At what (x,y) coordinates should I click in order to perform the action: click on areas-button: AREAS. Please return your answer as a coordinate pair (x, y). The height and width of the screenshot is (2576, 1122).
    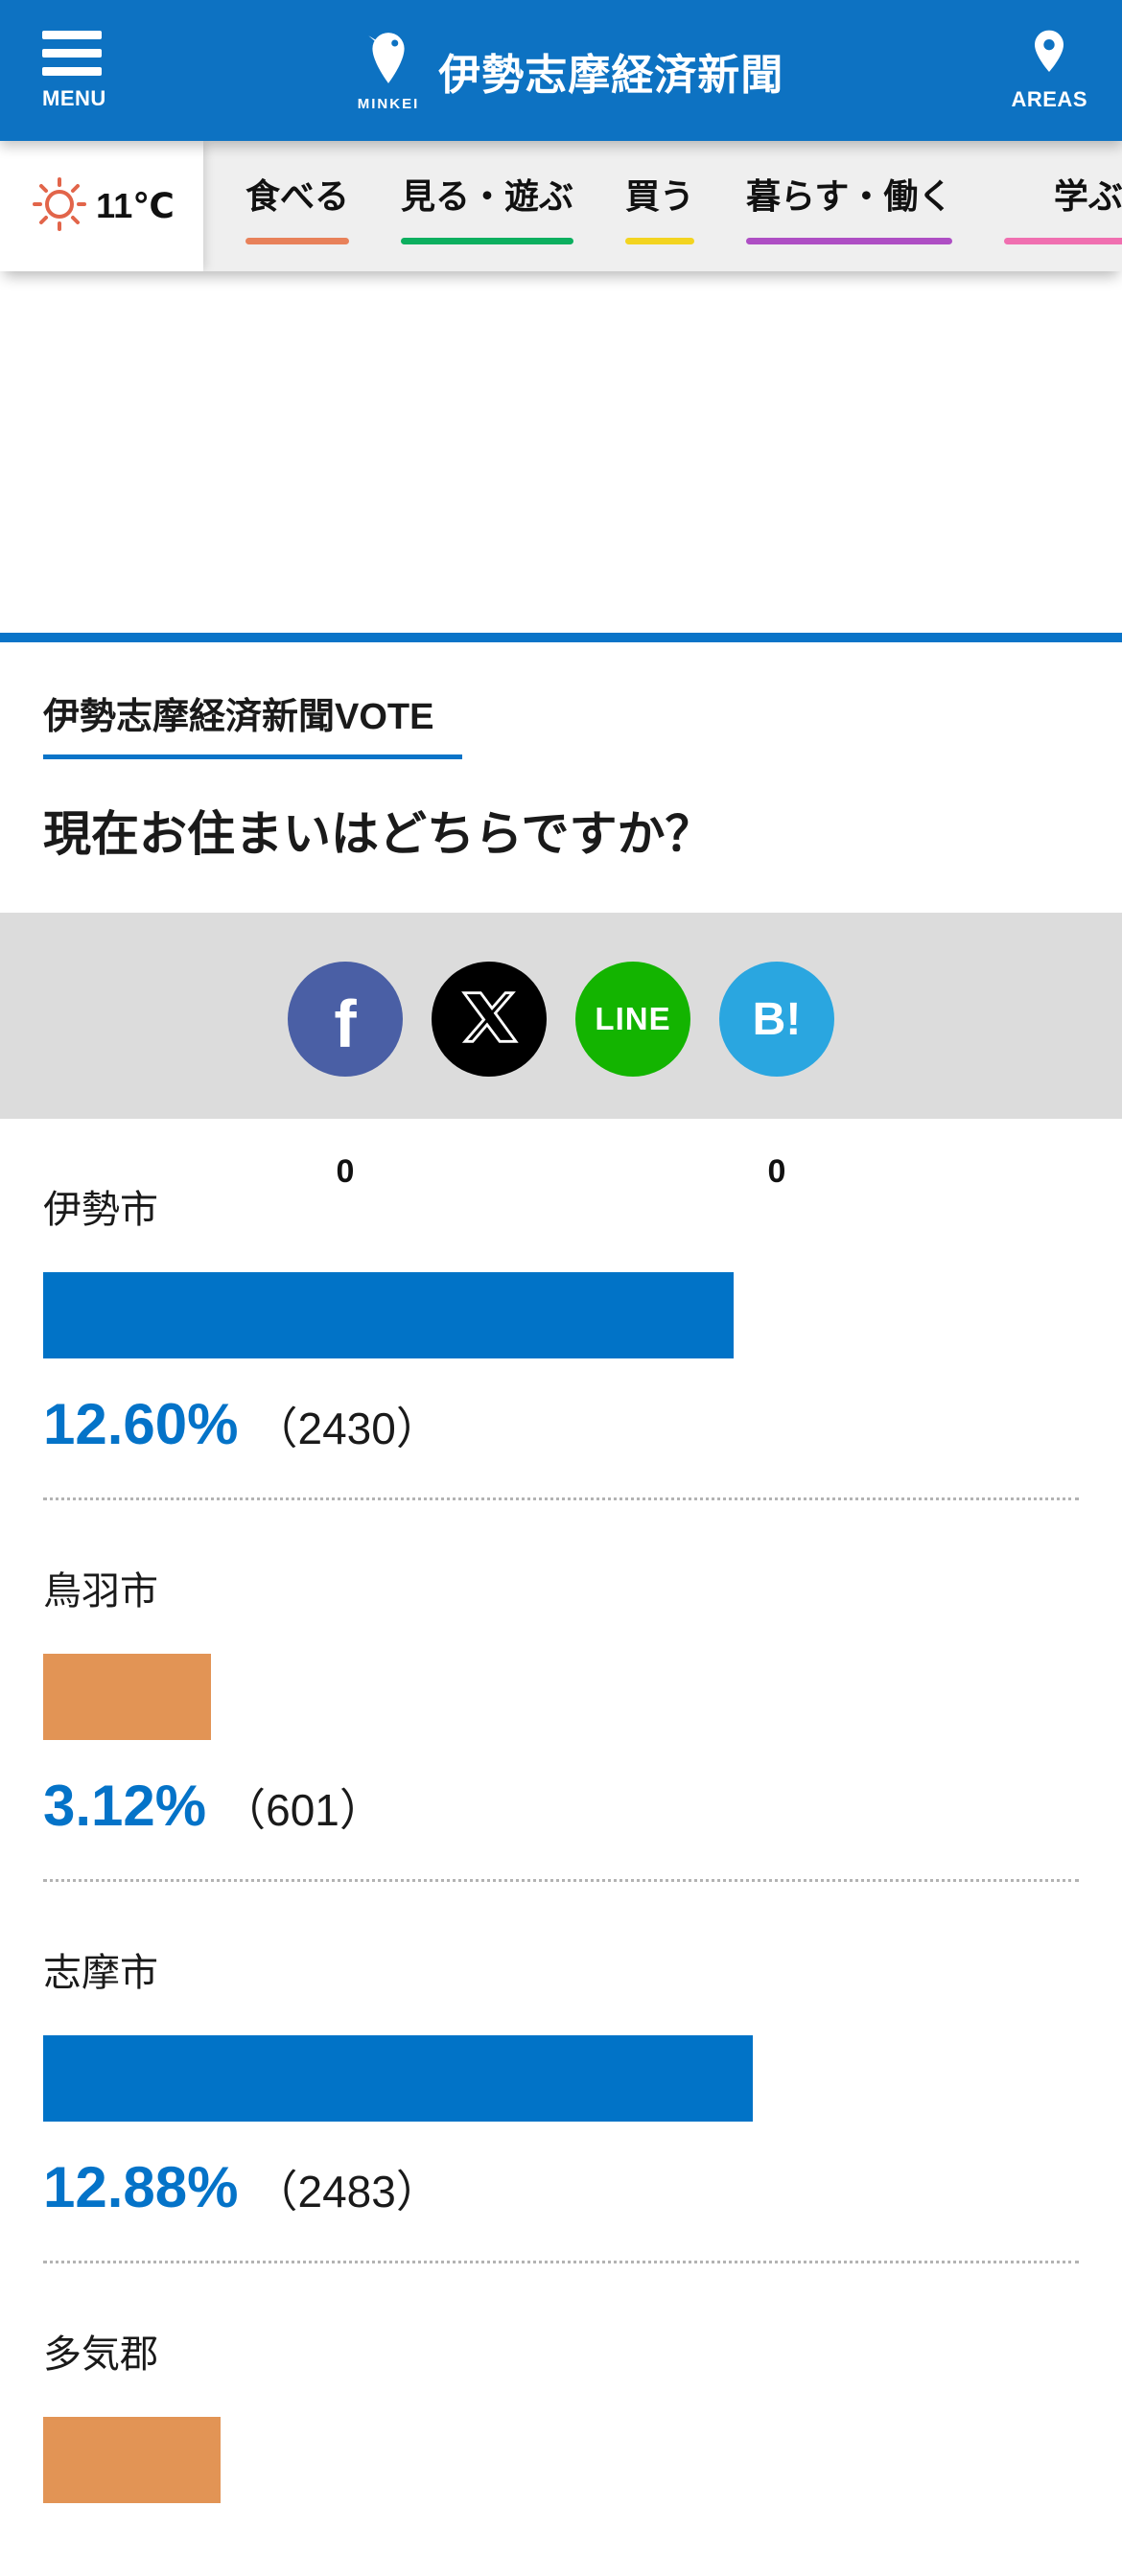
    Looking at the image, I should click on (1049, 70).